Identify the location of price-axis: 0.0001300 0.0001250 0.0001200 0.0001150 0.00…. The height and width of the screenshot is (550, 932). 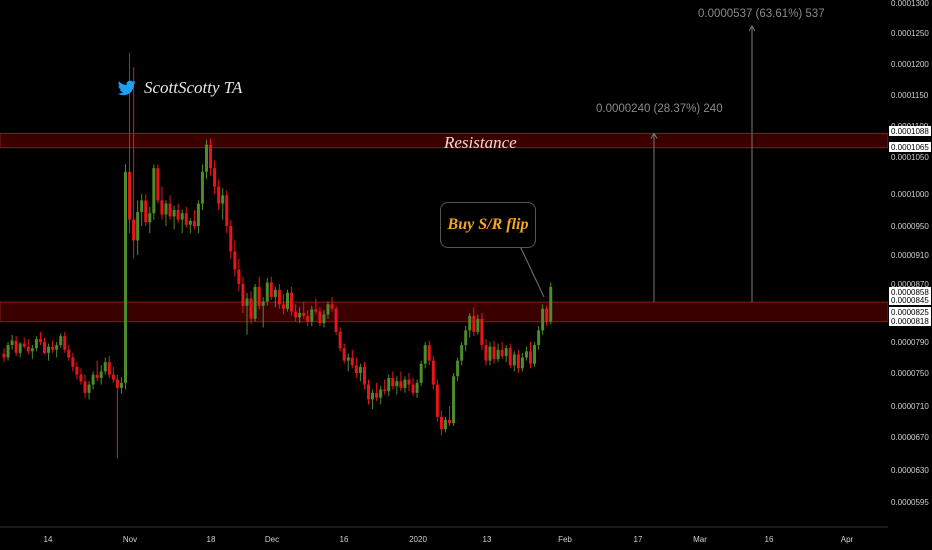
(910, 275).